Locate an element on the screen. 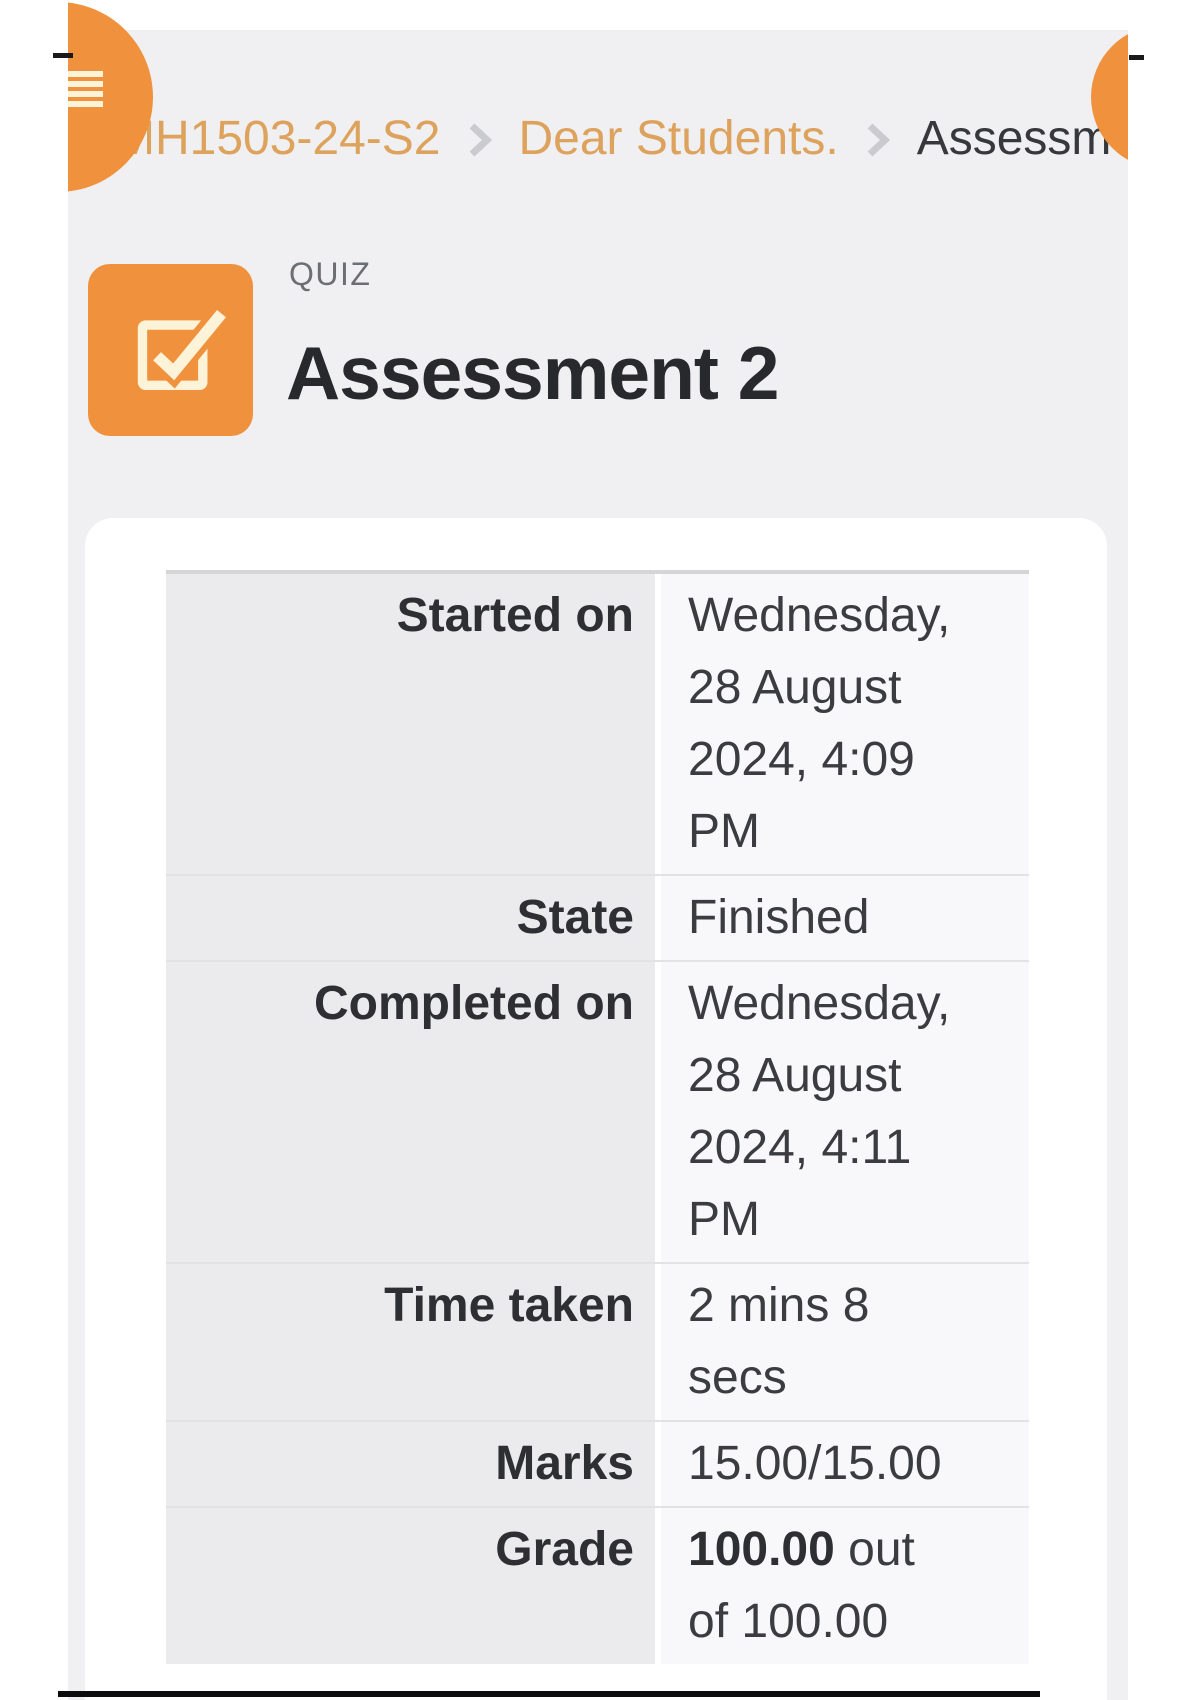  grade-scale: out of 100.00 is located at coordinates (801, 1585).